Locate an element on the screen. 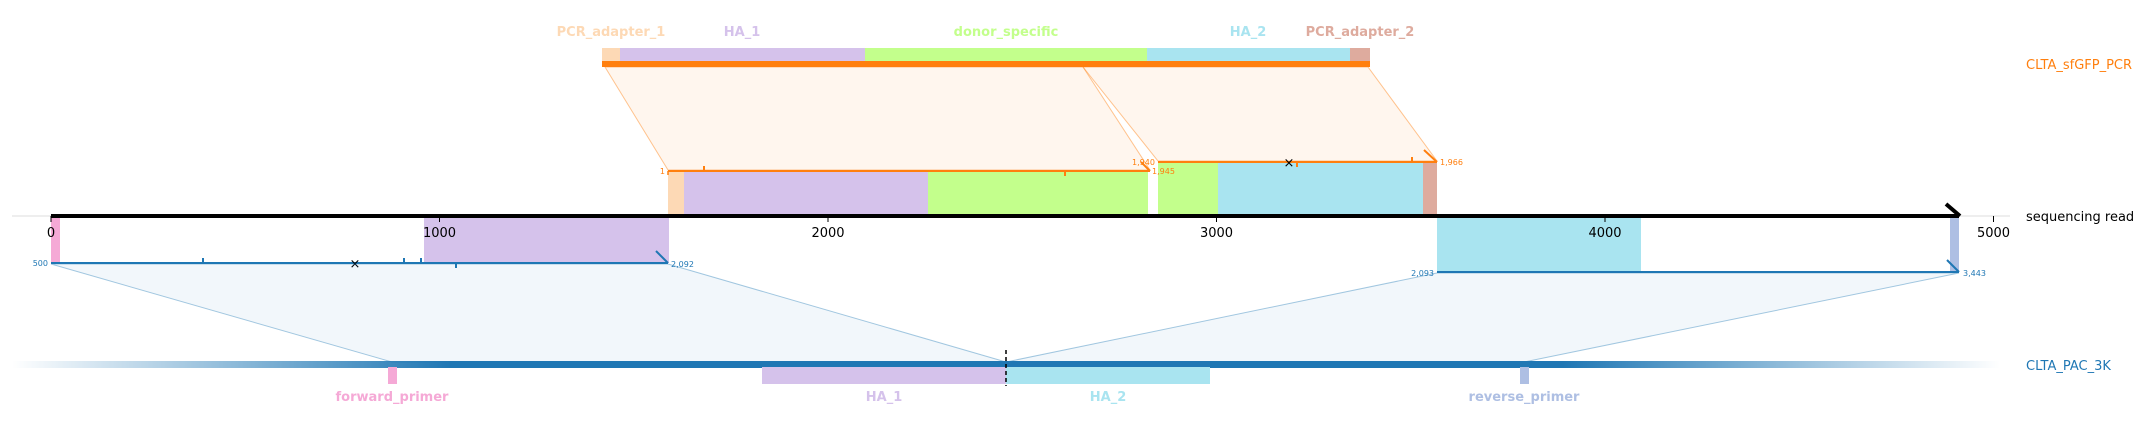 The width and height of the screenshot is (2151, 431). read-ha-1-block-lower is located at coordinates (546, 240).